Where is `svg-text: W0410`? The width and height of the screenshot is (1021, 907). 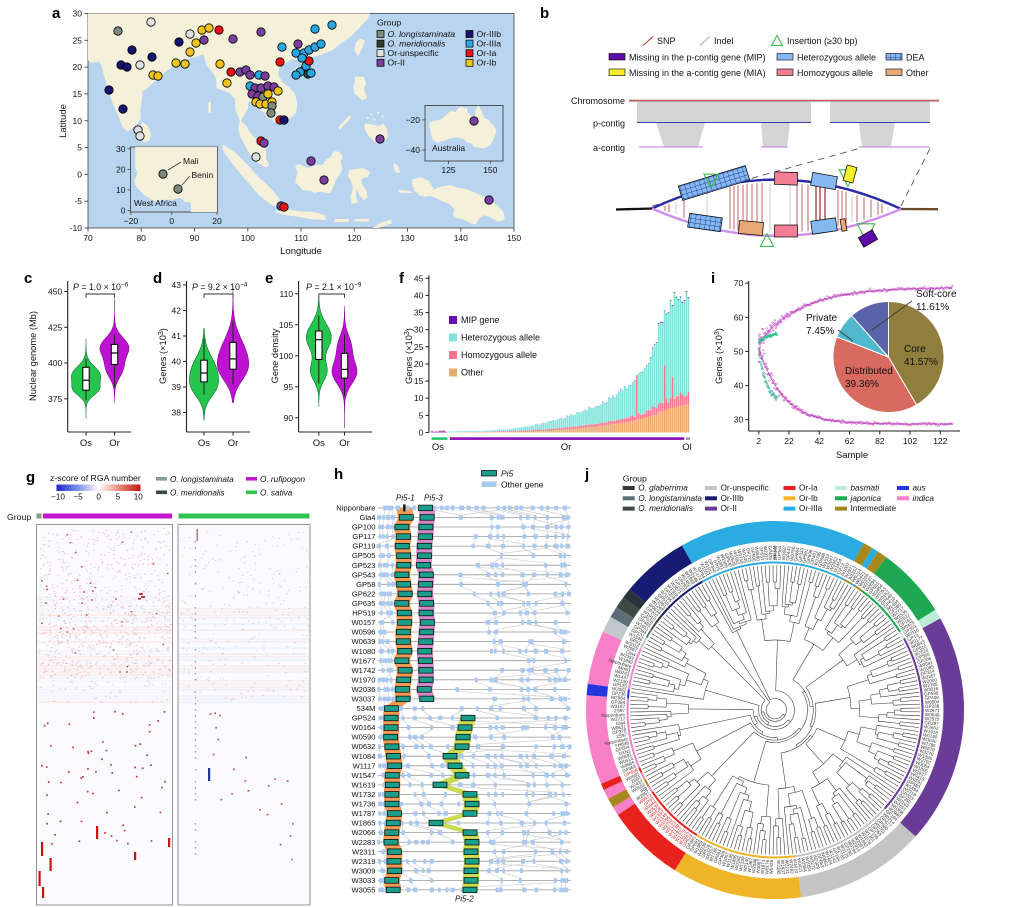 svg-text: W0410 is located at coordinates (918, 776).